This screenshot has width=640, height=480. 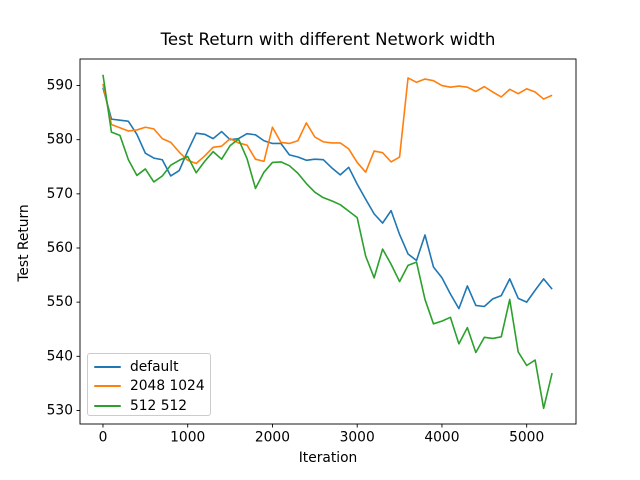 I want to click on x-tick-label: 0, so click(x=103, y=438).